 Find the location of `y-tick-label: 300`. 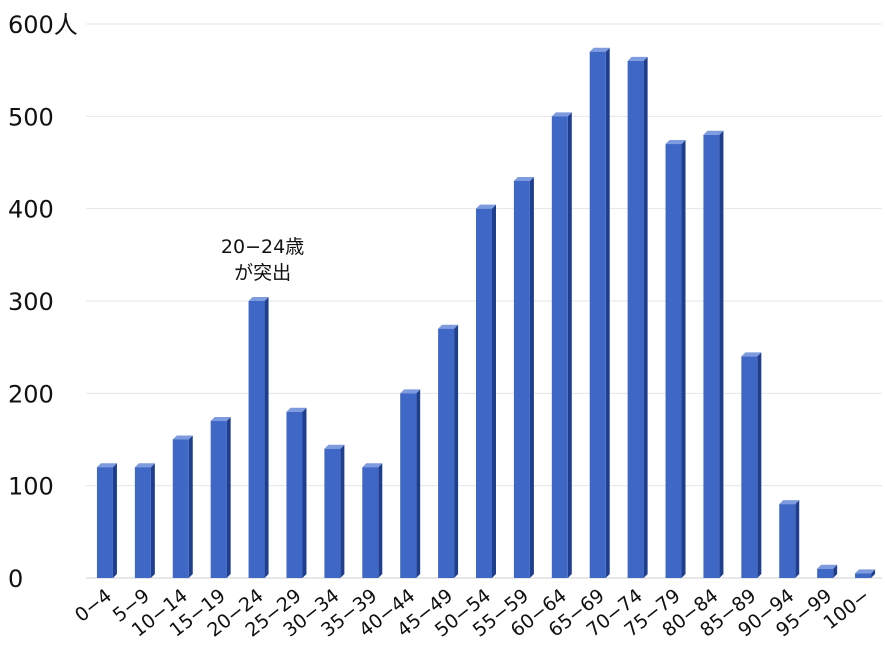

y-tick-label: 300 is located at coordinates (31, 302).